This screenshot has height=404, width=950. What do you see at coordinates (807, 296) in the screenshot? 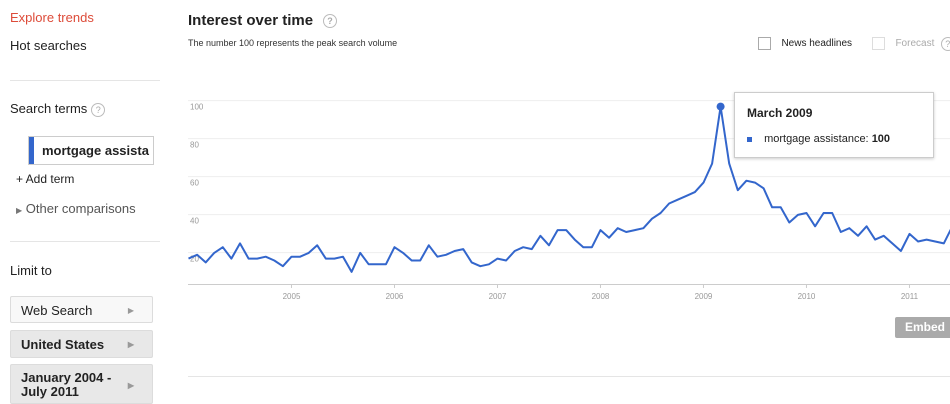
I see `x-tick-label: 2010` at bounding box center [807, 296].